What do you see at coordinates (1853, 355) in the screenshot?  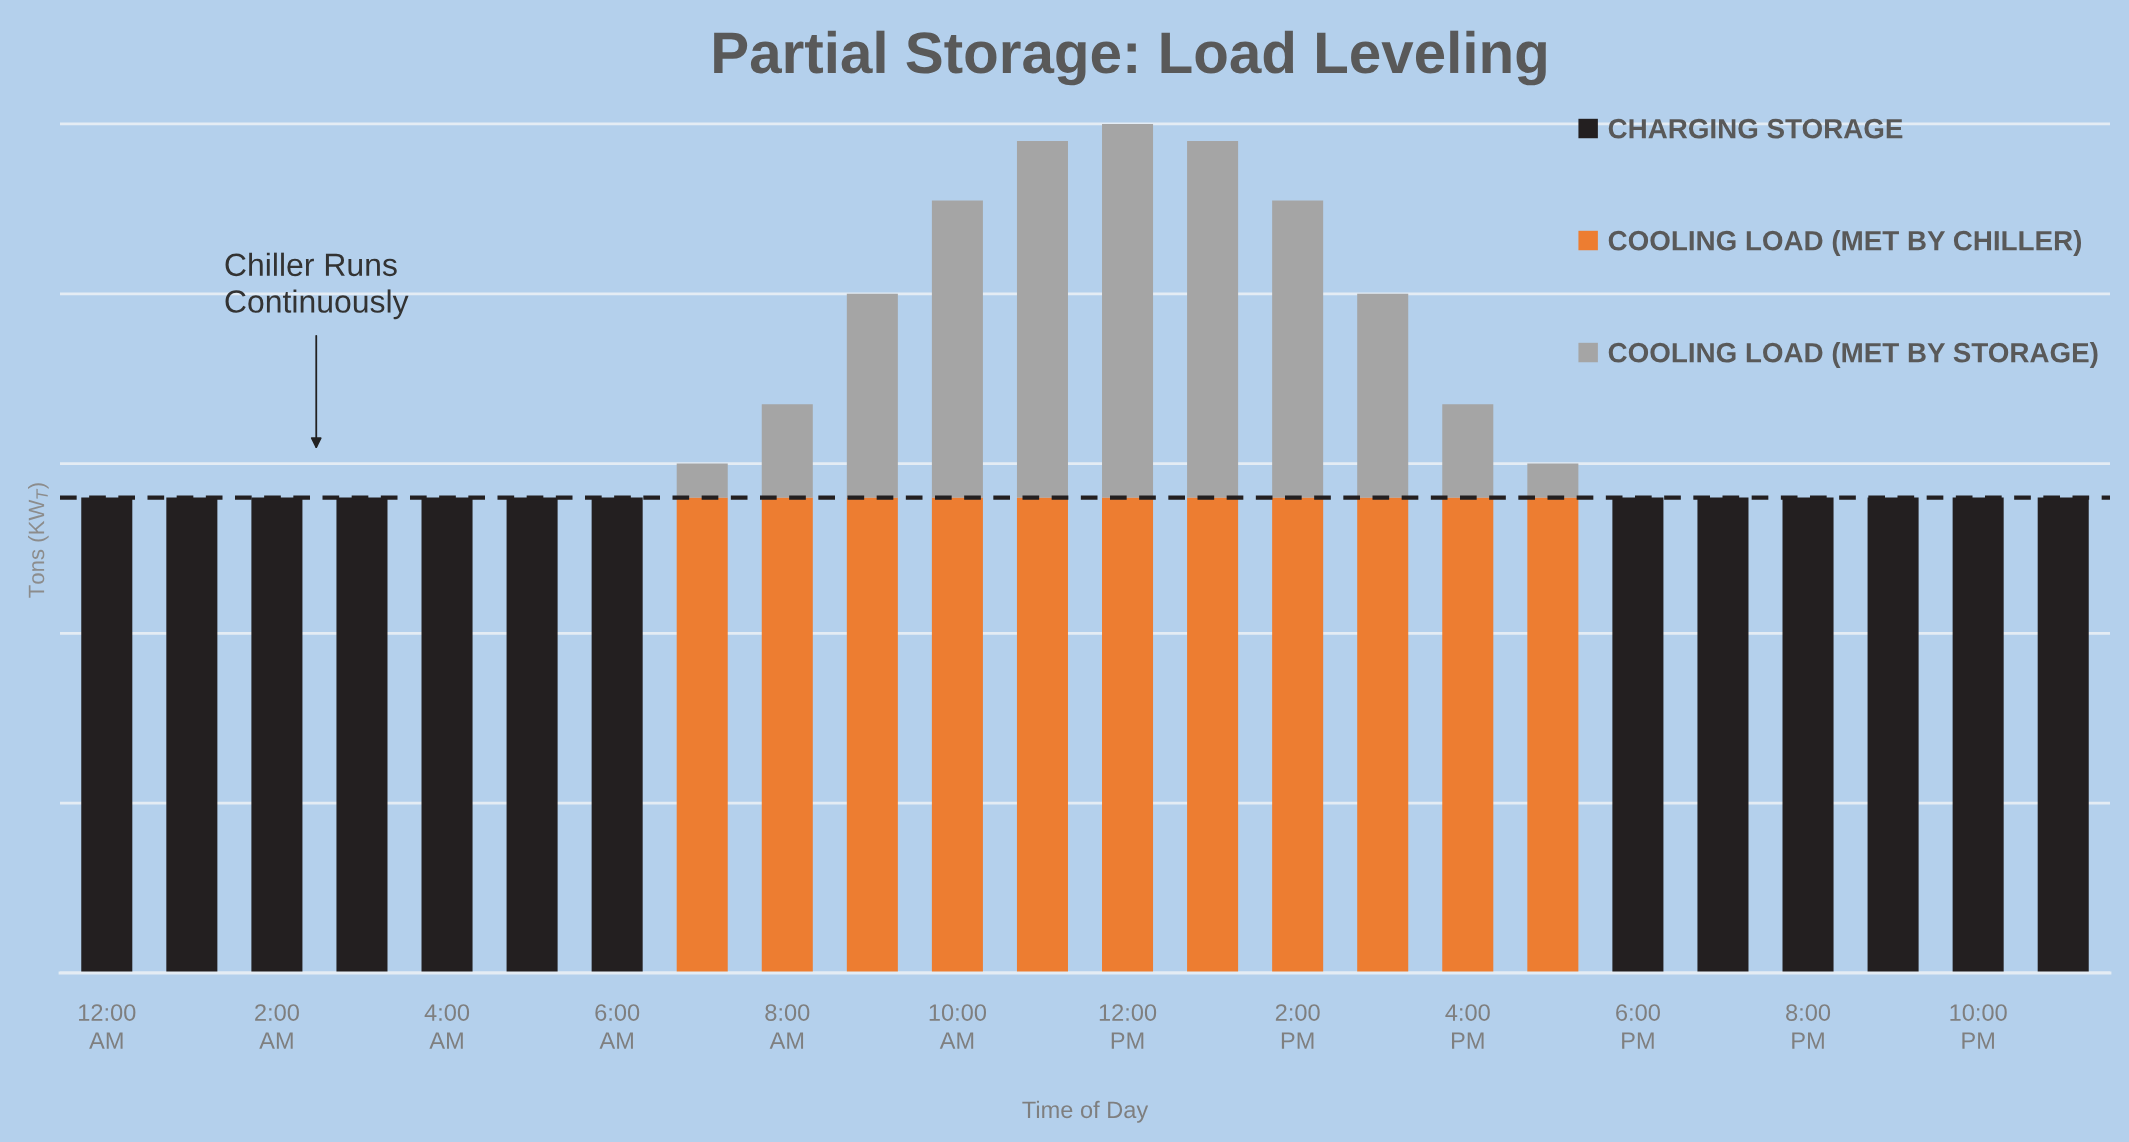 I see `legend-label: COOLING LOAD (MET BY STORAGE)` at bounding box center [1853, 355].